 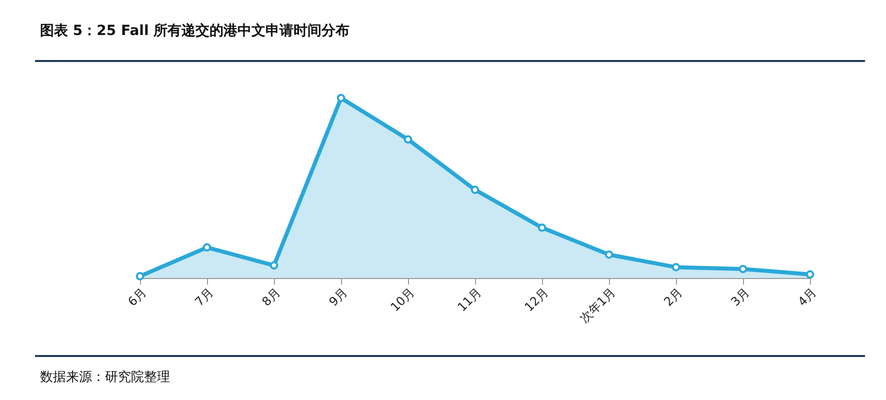 What do you see at coordinates (536, 299) in the screenshot?
I see `x-tick-label: 12月` at bounding box center [536, 299].